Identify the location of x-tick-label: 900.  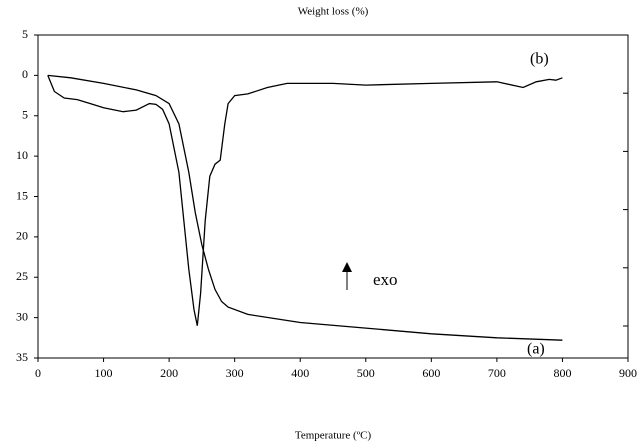
(628, 373).